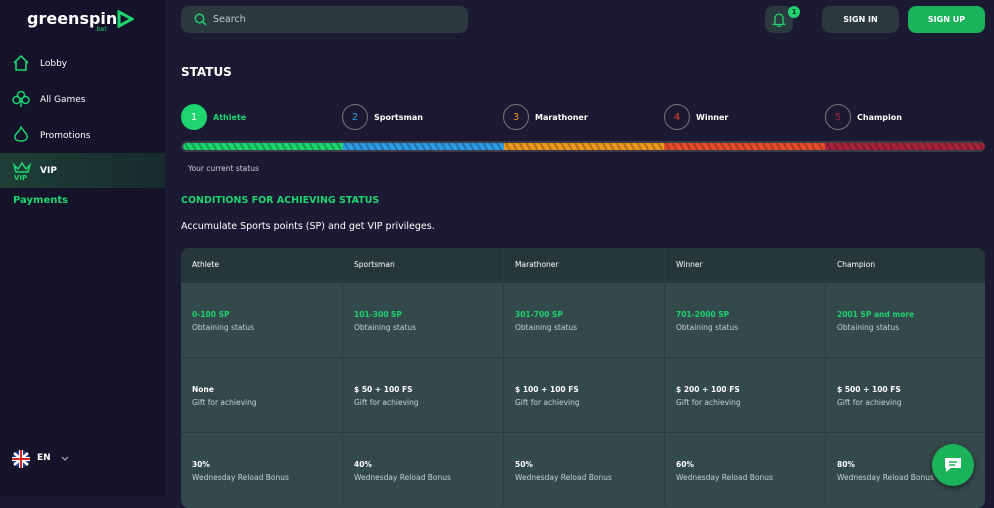  I want to click on table-cell: $ 50 + 100 FS Gift for achieving, so click(422, 394).